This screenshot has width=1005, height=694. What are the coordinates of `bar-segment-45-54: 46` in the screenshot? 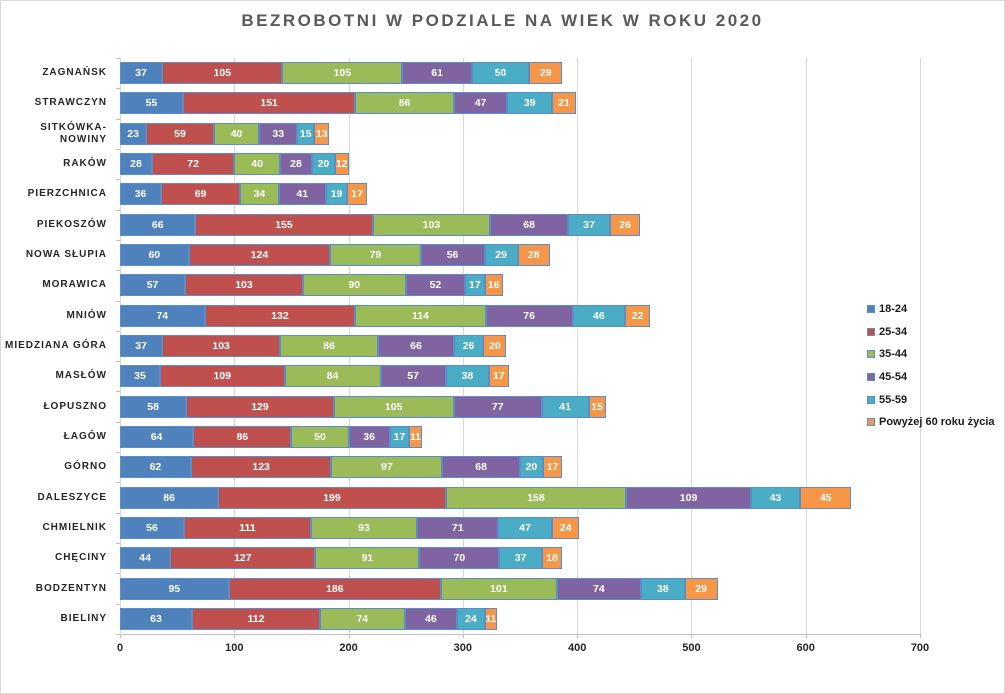 It's located at (431, 618).